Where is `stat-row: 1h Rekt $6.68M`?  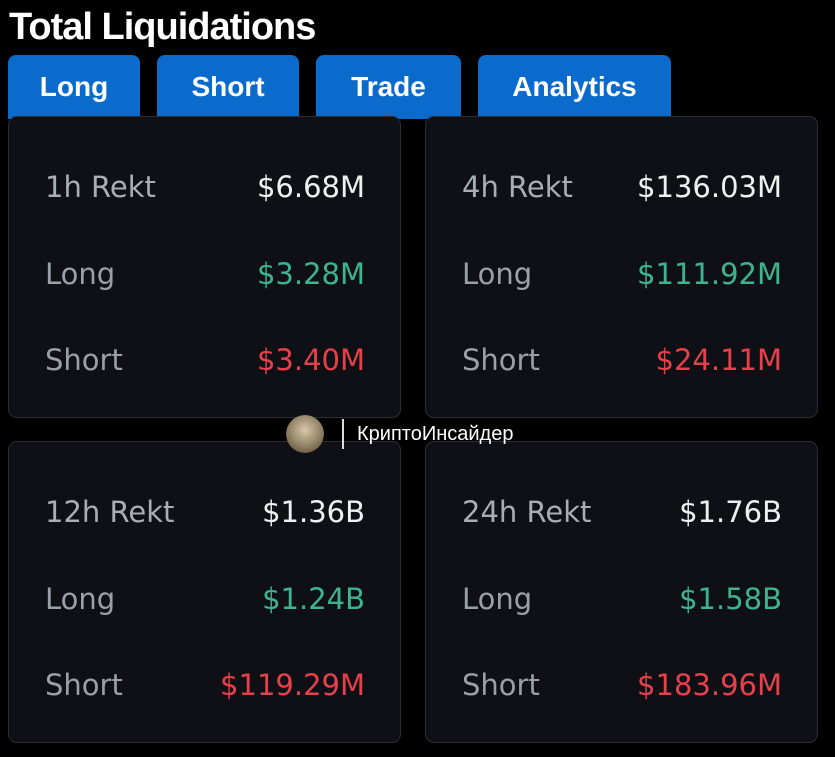 stat-row: 1h Rekt $6.68M is located at coordinates (205, 187).